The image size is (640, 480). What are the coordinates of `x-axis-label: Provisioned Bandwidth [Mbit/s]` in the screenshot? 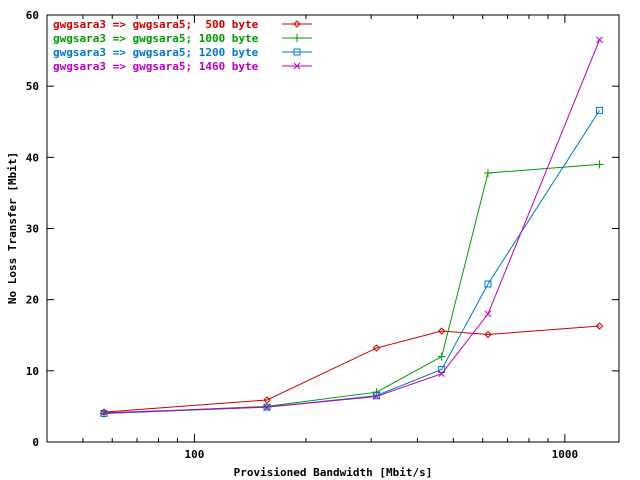 It's located at (333, 472).